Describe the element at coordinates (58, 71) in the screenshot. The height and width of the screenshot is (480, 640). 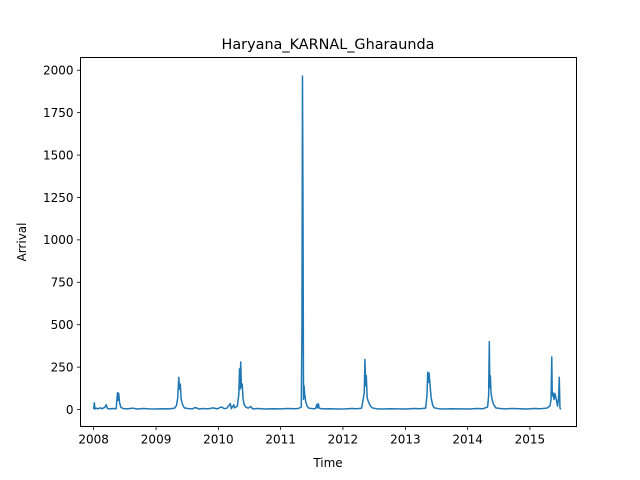
I see `y-tick-label: 2000` at that location.